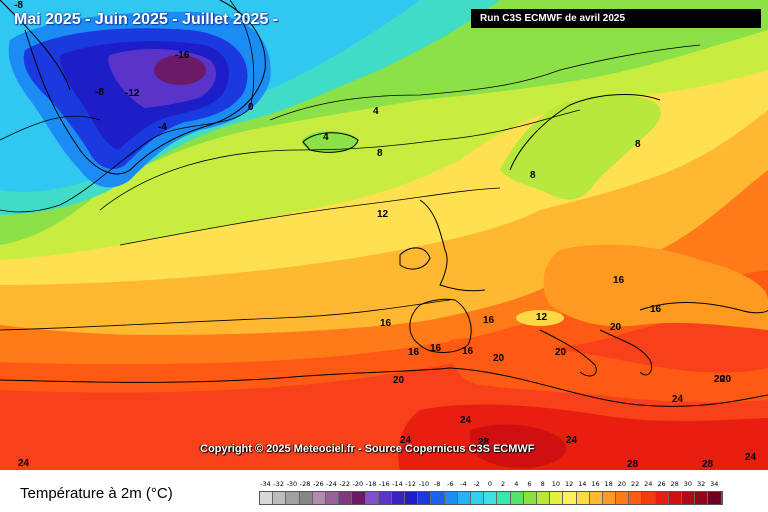  I want to click on isotherm-label: -12, so click(132, 93).